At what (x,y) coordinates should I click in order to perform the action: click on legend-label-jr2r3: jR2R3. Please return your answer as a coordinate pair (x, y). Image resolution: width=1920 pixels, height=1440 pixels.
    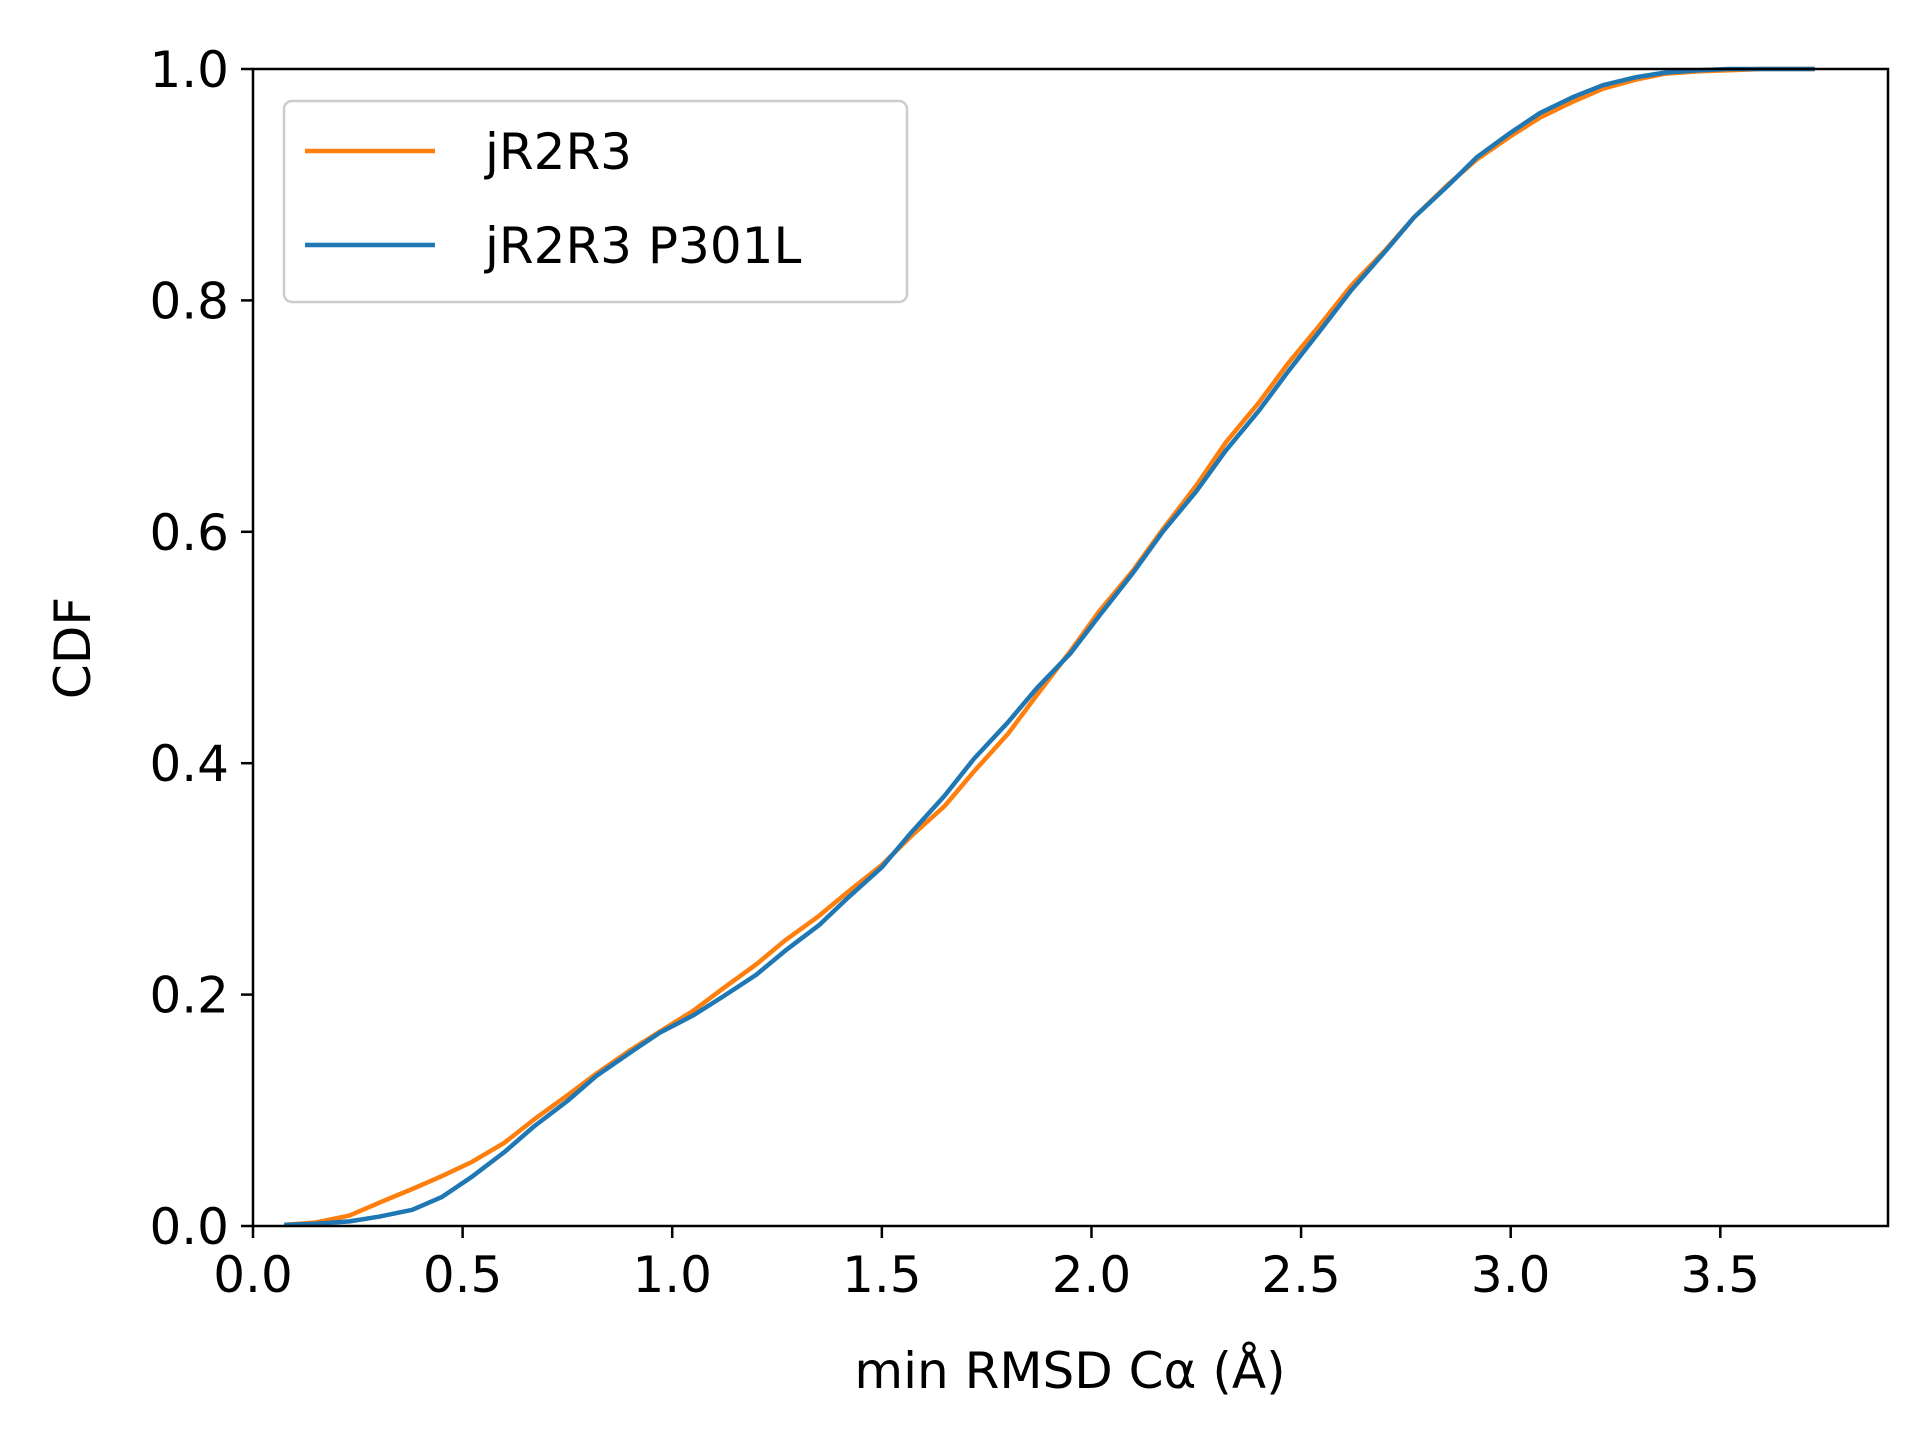
    Looking at the image, I should click on (558, 152).